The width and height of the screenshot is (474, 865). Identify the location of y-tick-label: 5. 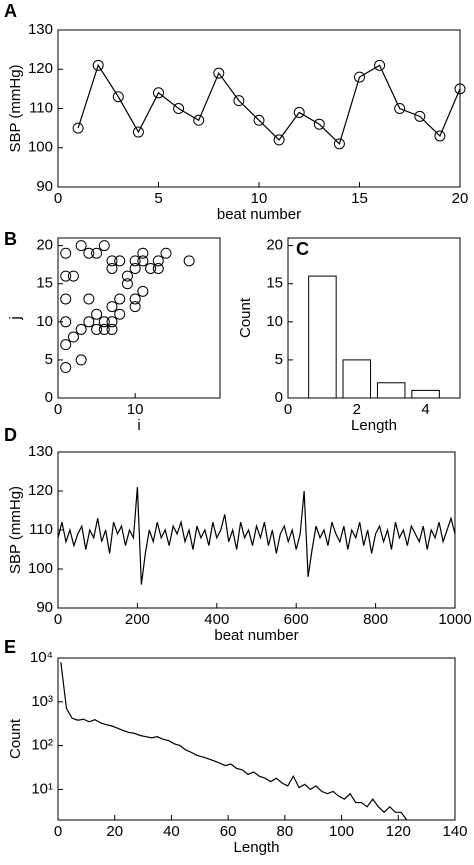
(49, 359).